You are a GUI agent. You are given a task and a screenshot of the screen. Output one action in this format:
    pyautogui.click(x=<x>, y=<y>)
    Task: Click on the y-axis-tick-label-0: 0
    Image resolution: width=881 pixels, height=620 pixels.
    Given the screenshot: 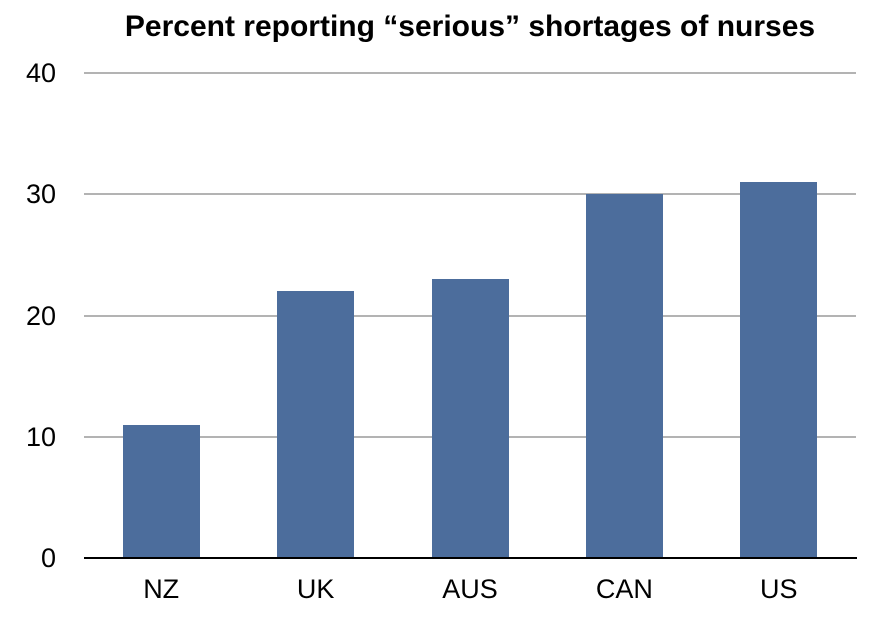 What is the action you would take?
    pyautogui.click(x=48, y=558)
    